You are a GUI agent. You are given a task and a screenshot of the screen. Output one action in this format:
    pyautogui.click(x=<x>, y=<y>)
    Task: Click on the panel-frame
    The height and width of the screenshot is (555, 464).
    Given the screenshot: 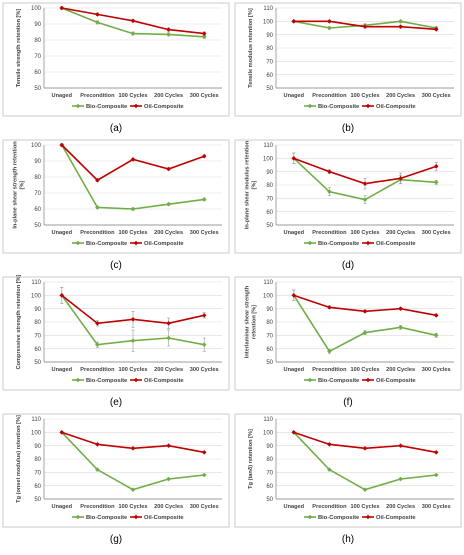 What is the action you would take?
    pyautogui.click(x=116, y=470)
    